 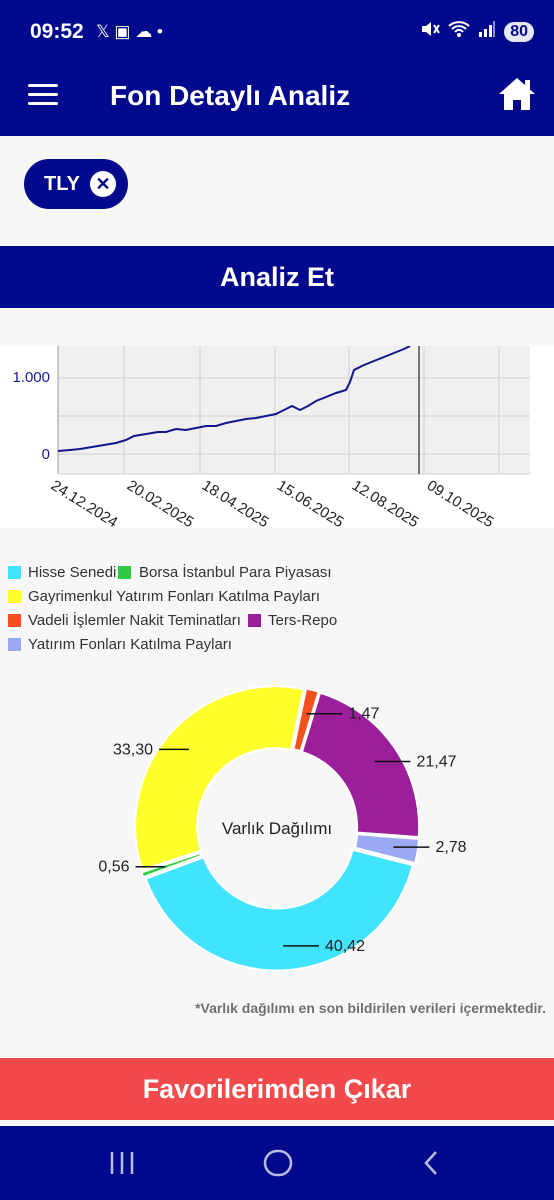 I want to click on legend-item: Yatırım Fonları Katılma Payları, so click(x=120, y=644).